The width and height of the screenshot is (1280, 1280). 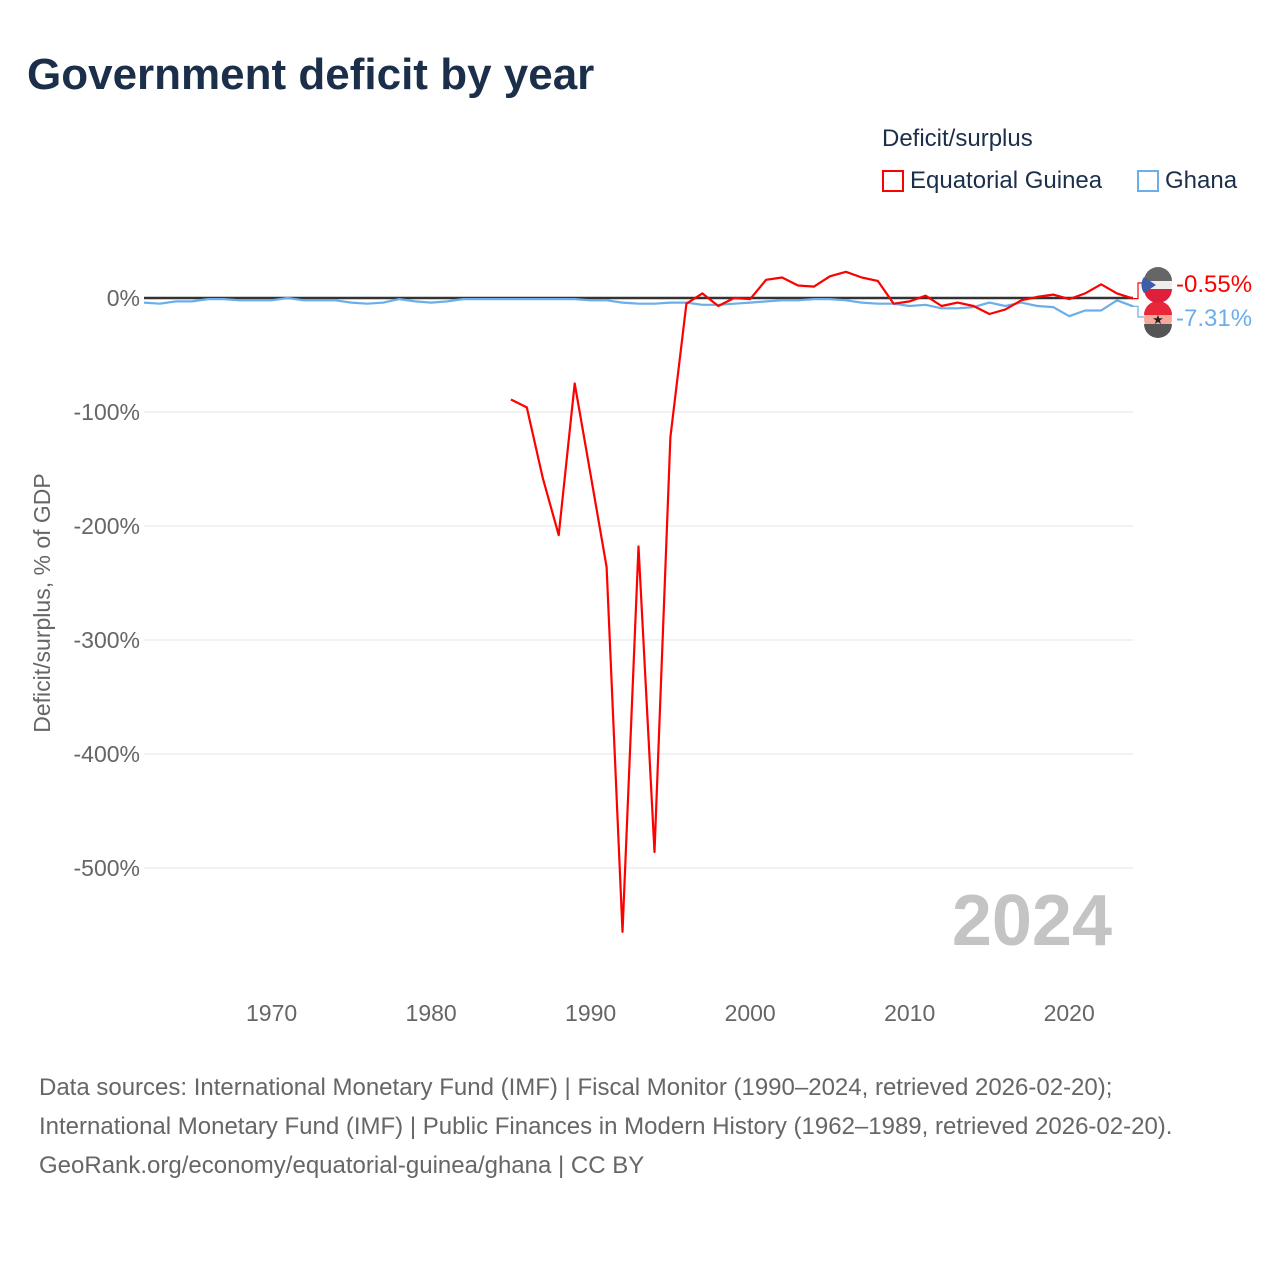 What do you see at coordinates (590, 1013) in the screenshot?
I see `x-tick-label: 1990` at bounding box center [590, 1013].